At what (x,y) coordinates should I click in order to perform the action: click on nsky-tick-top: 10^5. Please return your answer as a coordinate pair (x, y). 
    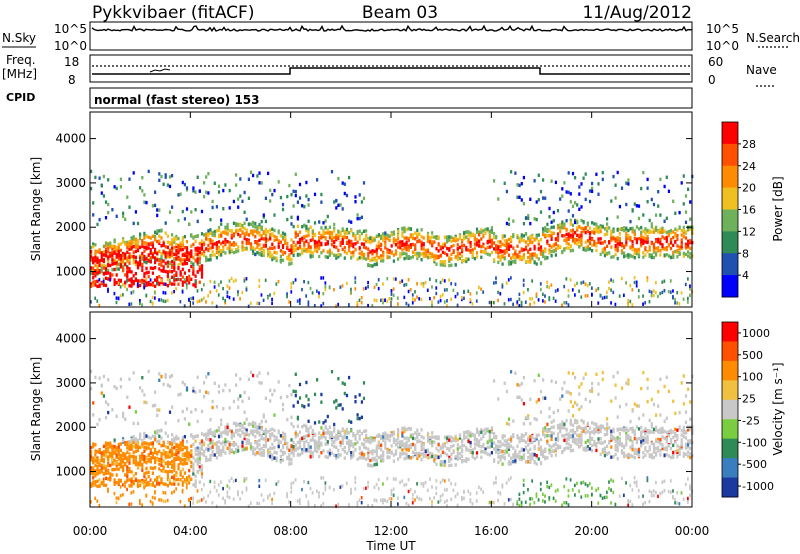
    Looking at the image, I should click on (70, 29).